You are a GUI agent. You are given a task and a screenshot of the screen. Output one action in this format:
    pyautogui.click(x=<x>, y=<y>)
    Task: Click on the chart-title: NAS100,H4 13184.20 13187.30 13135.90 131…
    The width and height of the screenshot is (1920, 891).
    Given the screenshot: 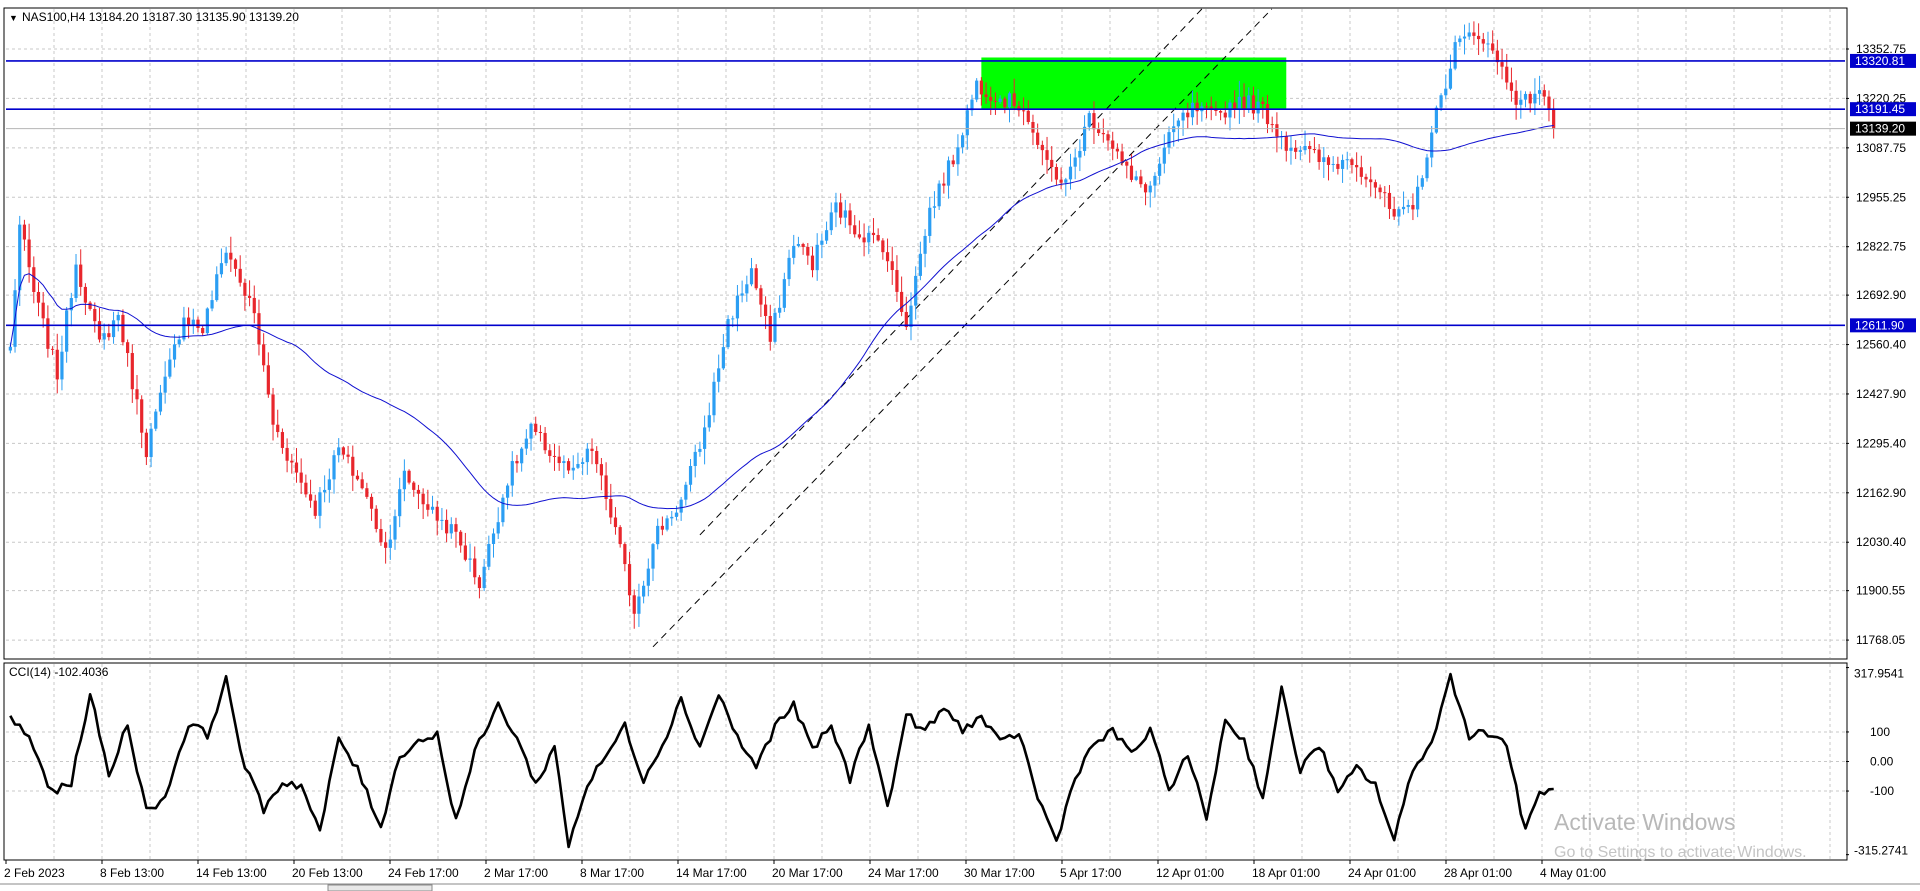 What is the action you would take?
    pyautogui.click(x=160, y=17)
    